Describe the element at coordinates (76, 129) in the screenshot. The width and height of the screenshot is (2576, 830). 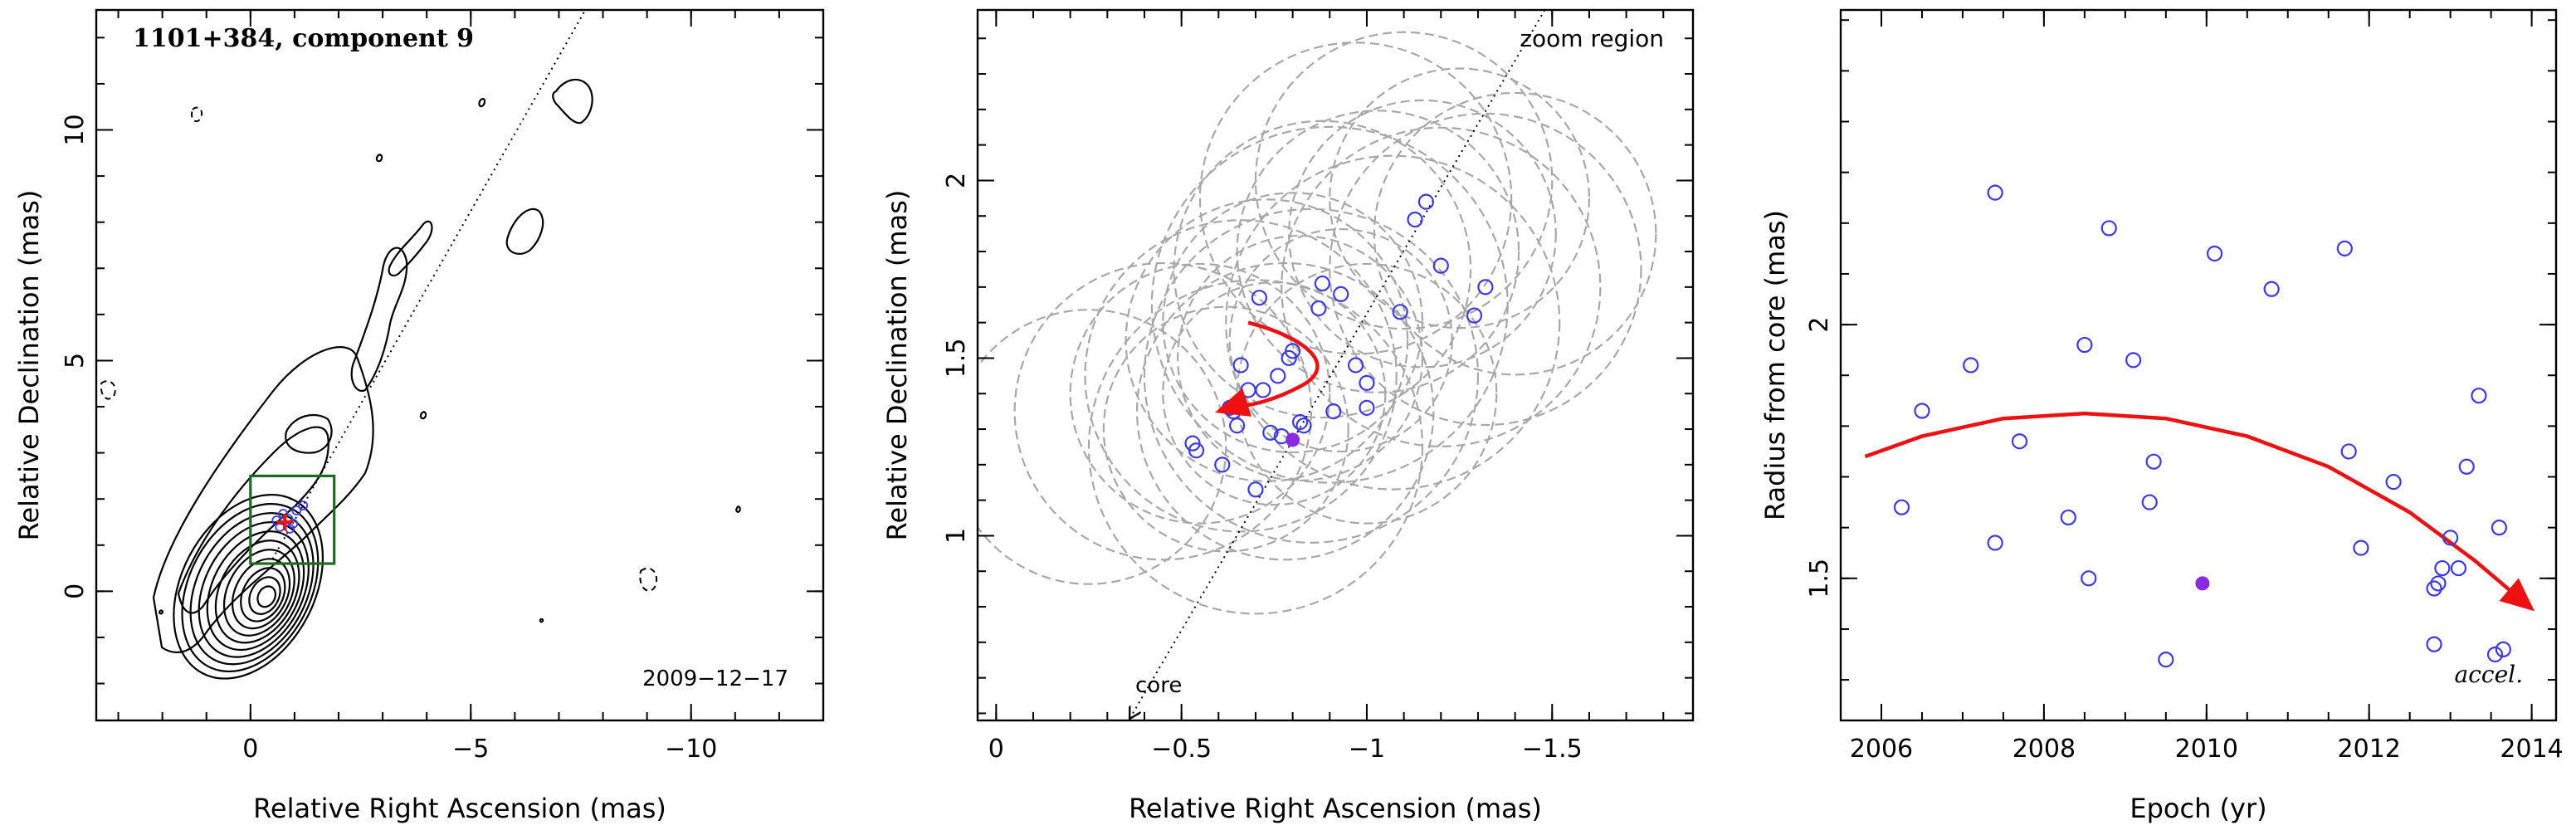
I see `y-tick-label: 10` at that location.